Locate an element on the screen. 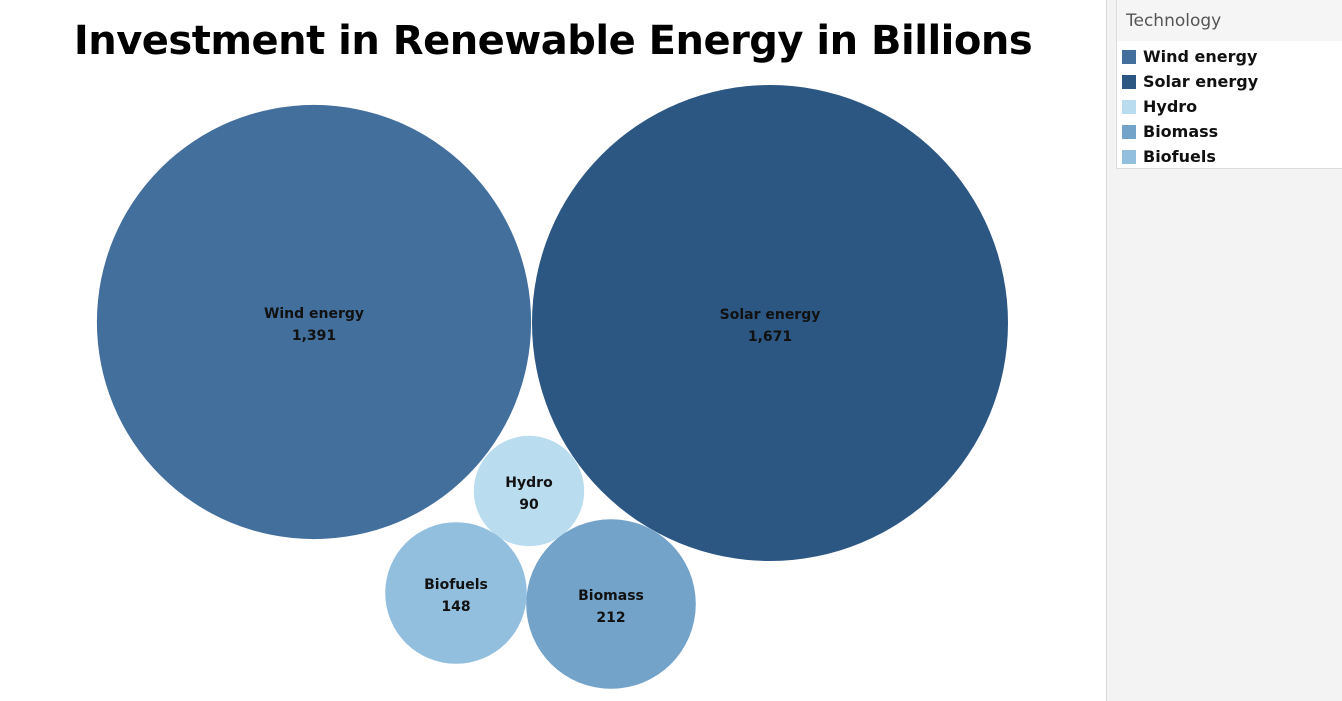 The width and height of the screenshot is (1342, 701). legend-label-solar-energy: Solar energy is located at coordinates (1201, 81).